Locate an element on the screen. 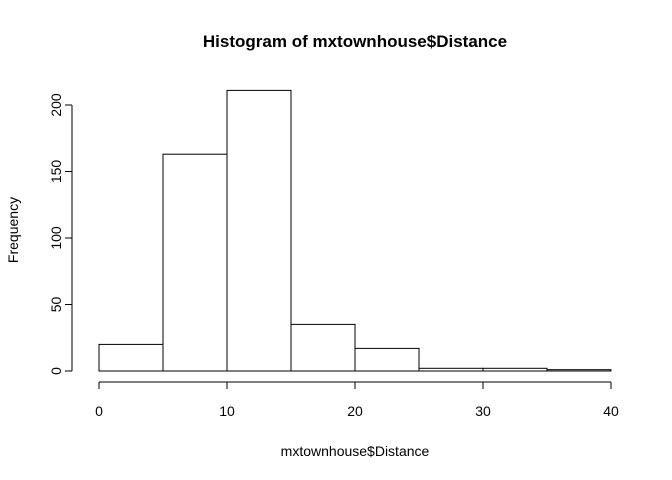 This screenshot has height=480, width=672. y-axis: 0 50 100 150 200 is located at coordinates (60, 234).